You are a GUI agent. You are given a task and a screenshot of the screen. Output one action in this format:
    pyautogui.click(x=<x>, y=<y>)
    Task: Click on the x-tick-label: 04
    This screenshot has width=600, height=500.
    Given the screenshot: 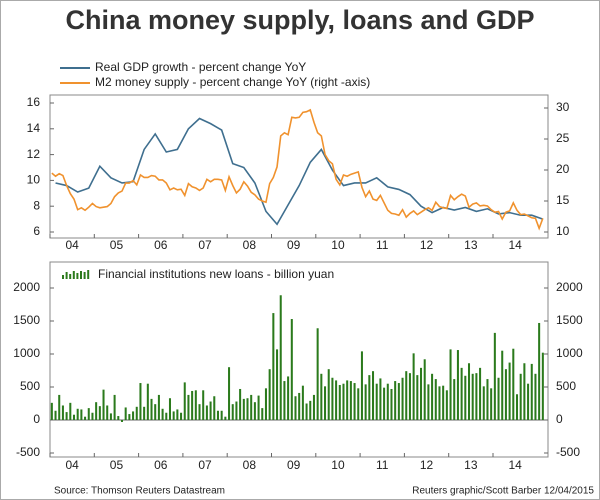 What is the action you would take?
    pyautogui.click(x=72, y=465)
    